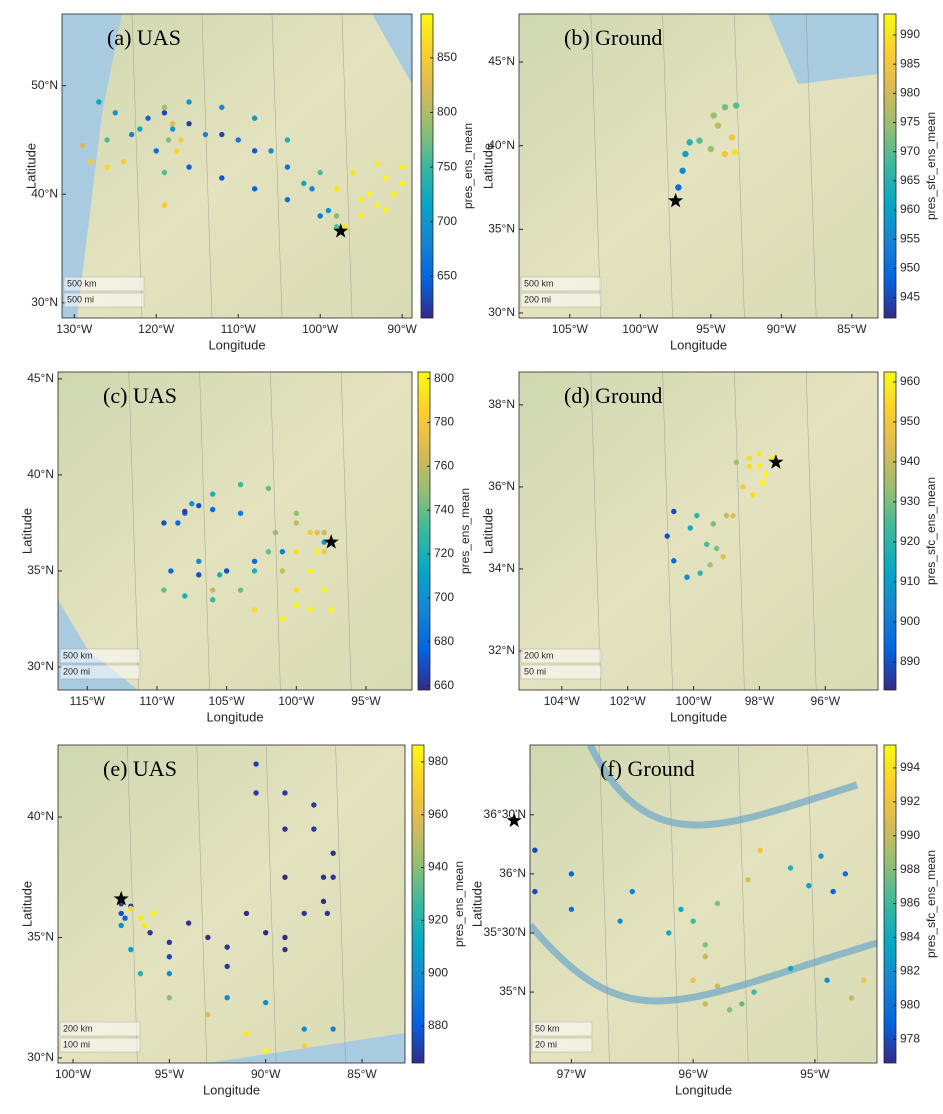  What do you see at coordinates (910, 903) in the screenshot?
I see `colorbar-tick-label: 986` at bounding box center [910, 903].